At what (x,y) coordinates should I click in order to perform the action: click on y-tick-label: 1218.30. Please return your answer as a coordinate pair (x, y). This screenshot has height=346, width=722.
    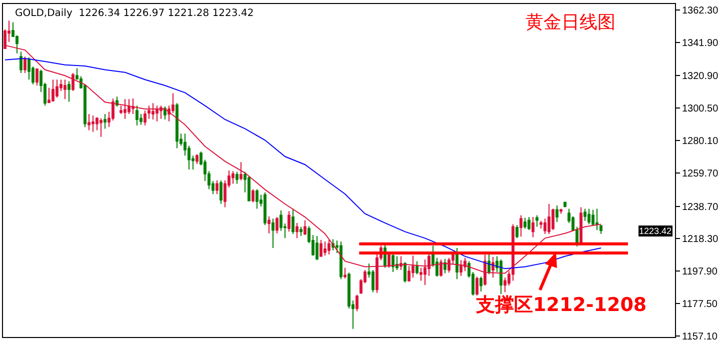
    Looking at the image, I should click on (700, 240).